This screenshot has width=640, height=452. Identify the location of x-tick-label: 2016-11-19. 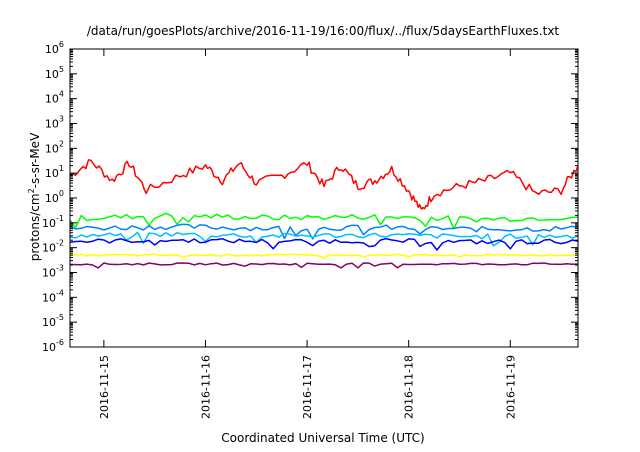
(510, 387).